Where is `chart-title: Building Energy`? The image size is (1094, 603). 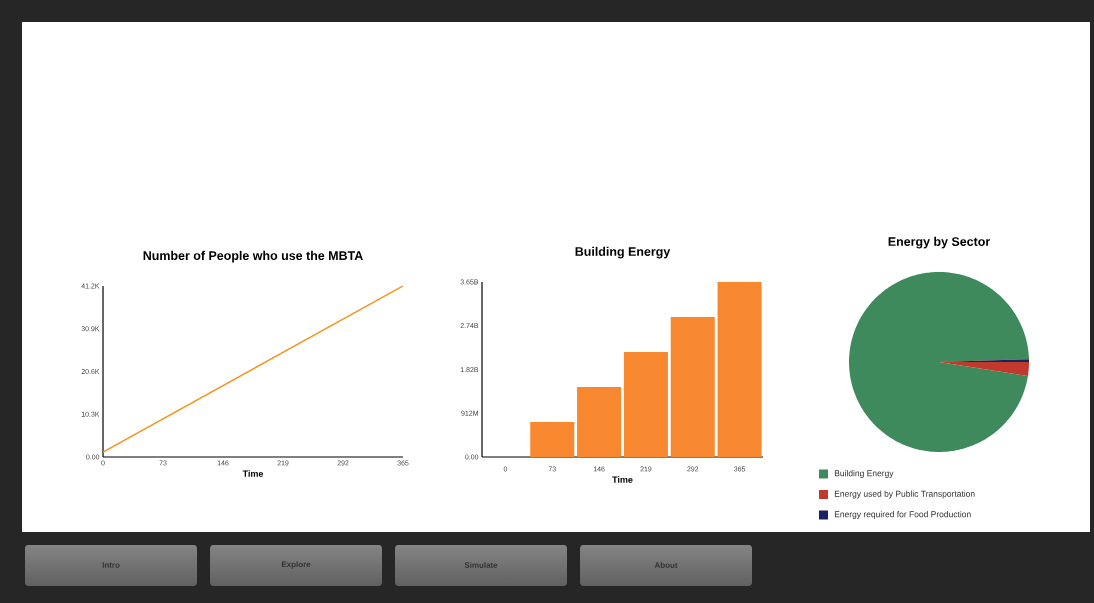 chart-title: Building Energy is located at coordinates (623, 252).